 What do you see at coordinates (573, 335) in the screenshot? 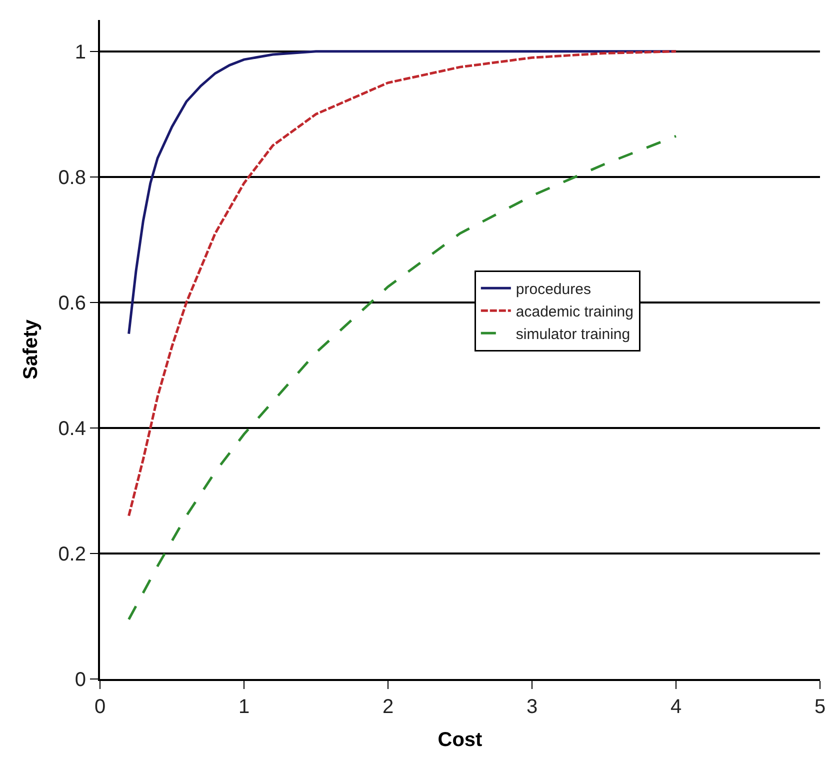
I see `legend-label: simulator training` at bounding box center [573, 335].